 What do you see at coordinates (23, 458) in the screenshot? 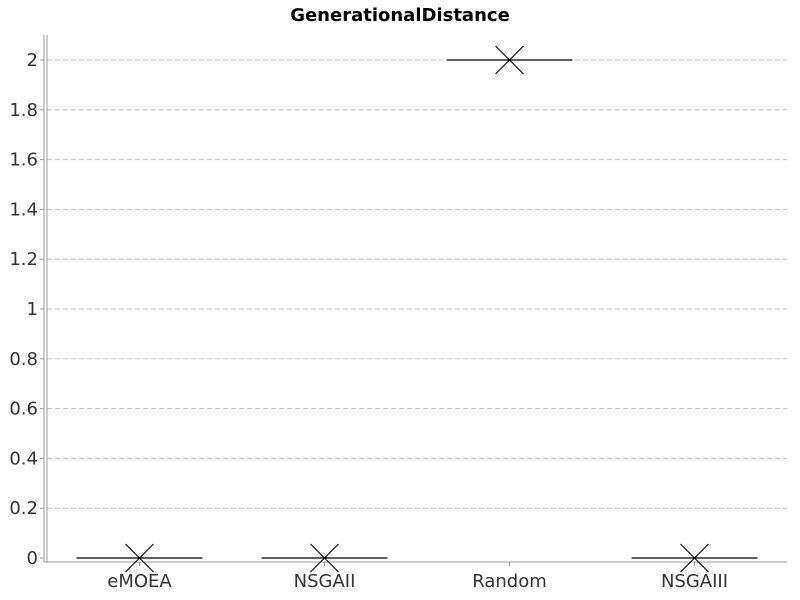
I see `y-tick-label: 0.4` at bounding box center [23, 458].